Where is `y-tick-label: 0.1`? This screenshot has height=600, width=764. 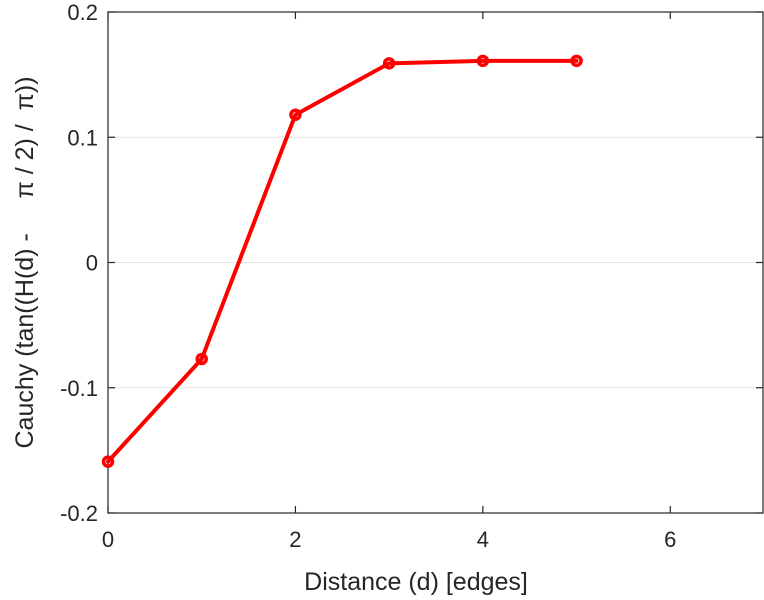
y-tick-label: 0.1 is located at coordinates (82, 137).